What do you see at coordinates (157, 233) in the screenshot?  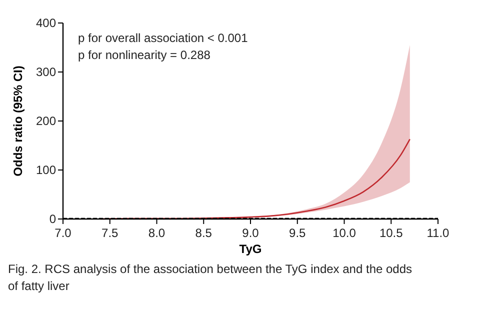 I see `x-tick-label: 8.0` at bounding box center [157, 233].